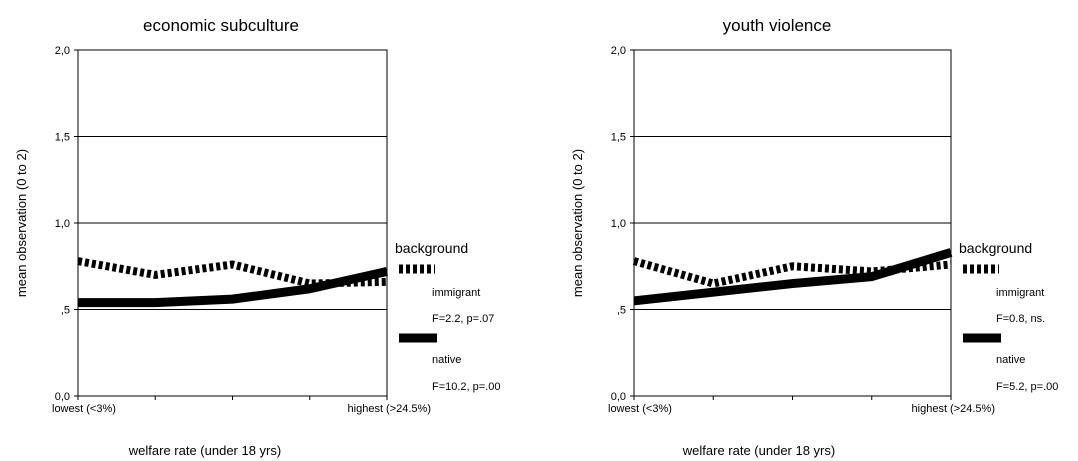  What do you see at coordinates (463, 319) in the screenshot?
I see `legend-stat-immigrant: F=2.2, p=.07` at bounding box center [463, 319].